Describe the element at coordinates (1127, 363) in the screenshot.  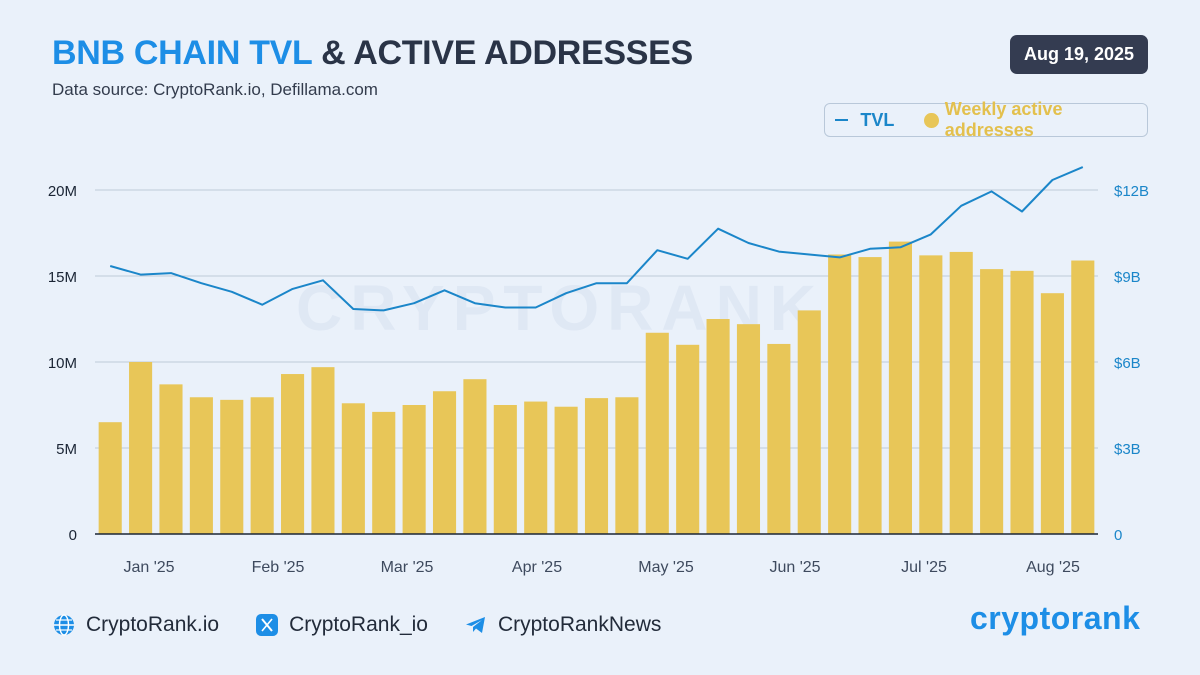
I see `y-right-tick-label: $6B` at that location.